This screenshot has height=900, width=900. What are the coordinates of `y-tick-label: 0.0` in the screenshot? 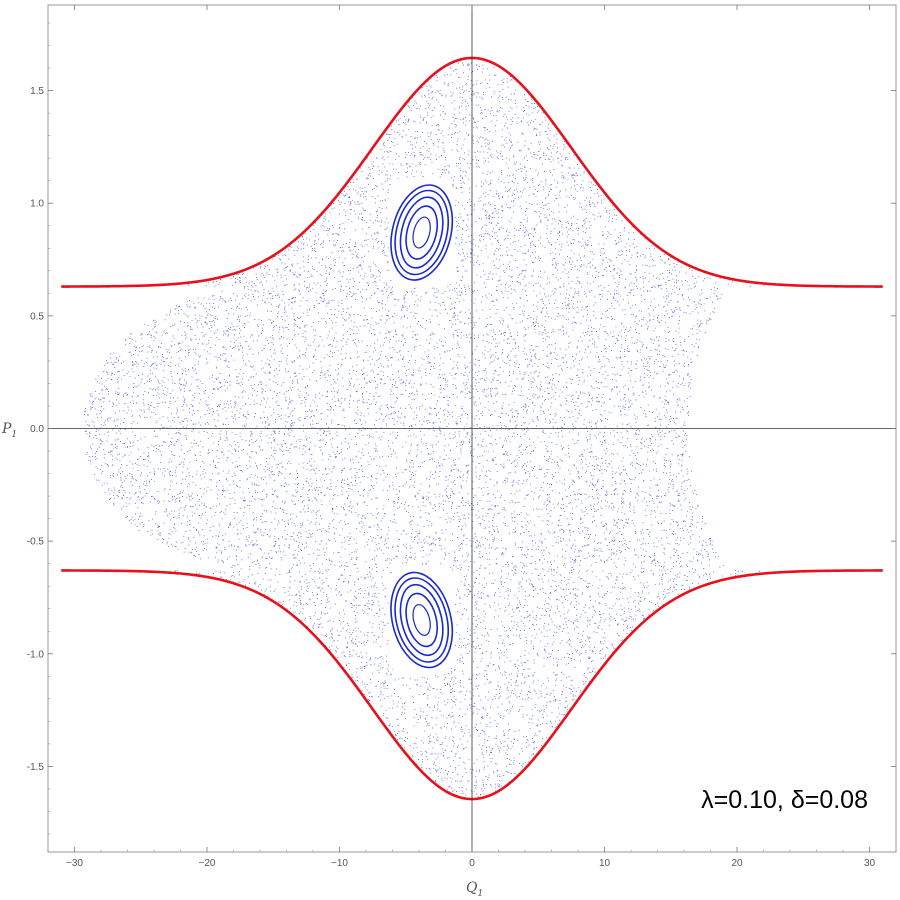 It's located at (37, 429).